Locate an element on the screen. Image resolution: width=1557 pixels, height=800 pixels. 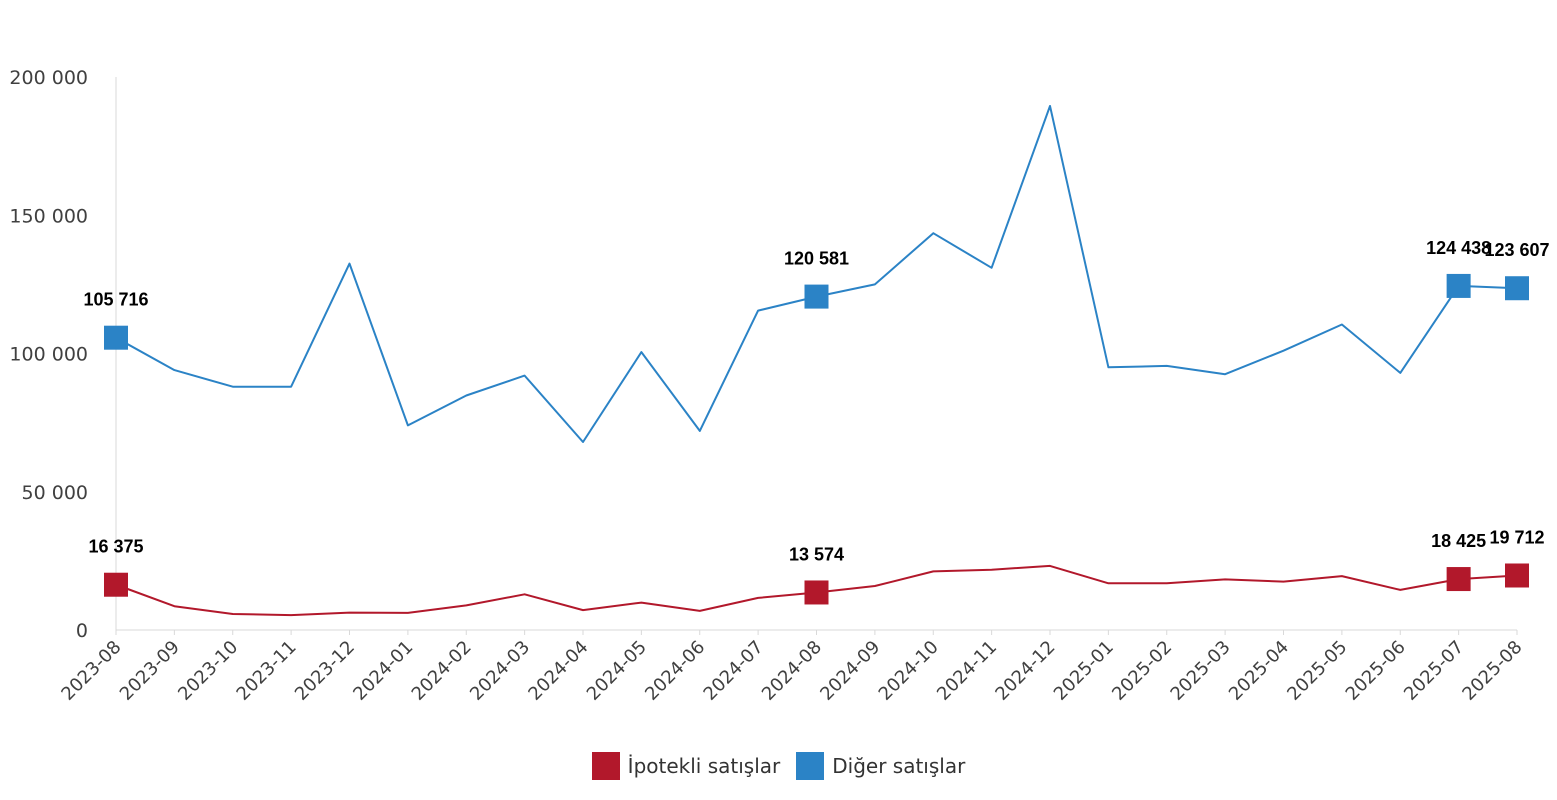
y-tick-label: 50 000 is located at coordinates (55, 493).